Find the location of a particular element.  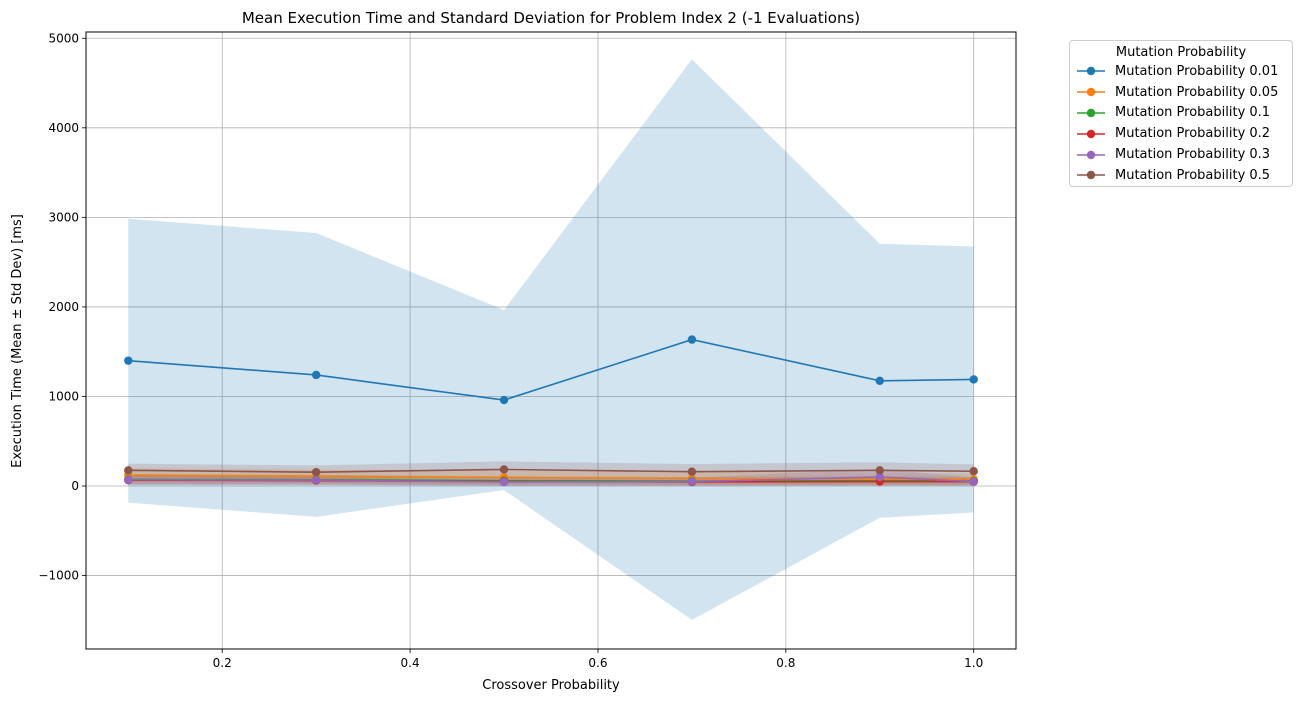

y-tick-label: 2000 is located at coordinates (63, 307).